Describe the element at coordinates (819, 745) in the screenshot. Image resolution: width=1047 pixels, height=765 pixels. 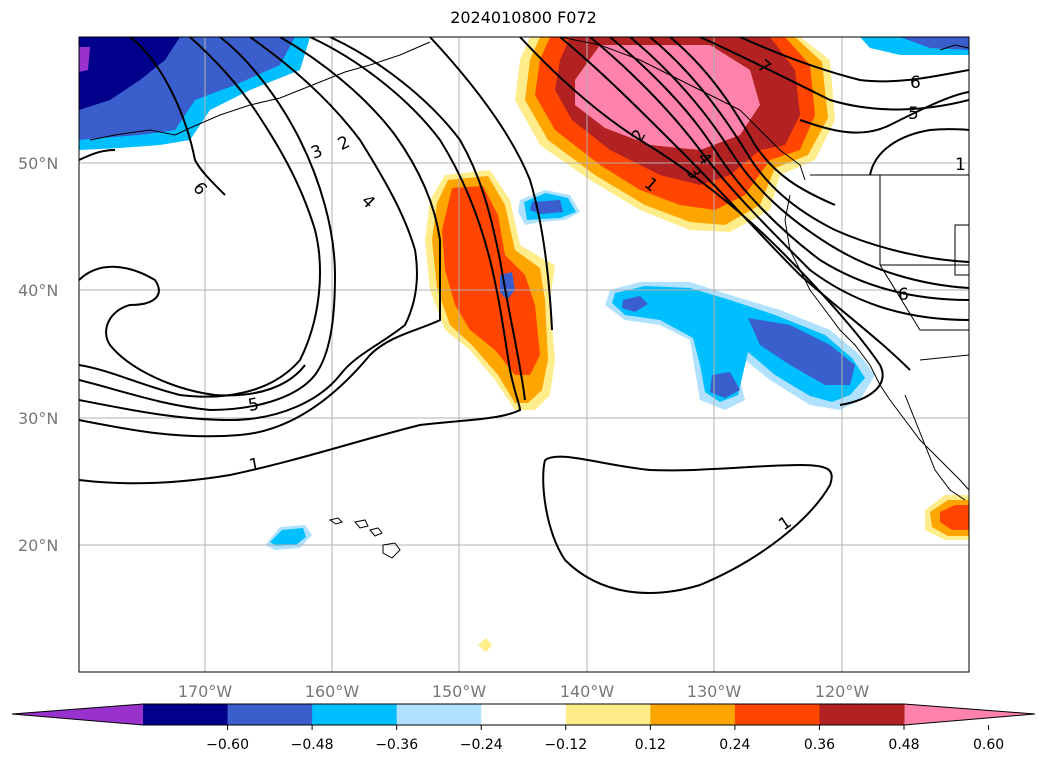
I see `colorbar-tick-label: 0.36` at that location.